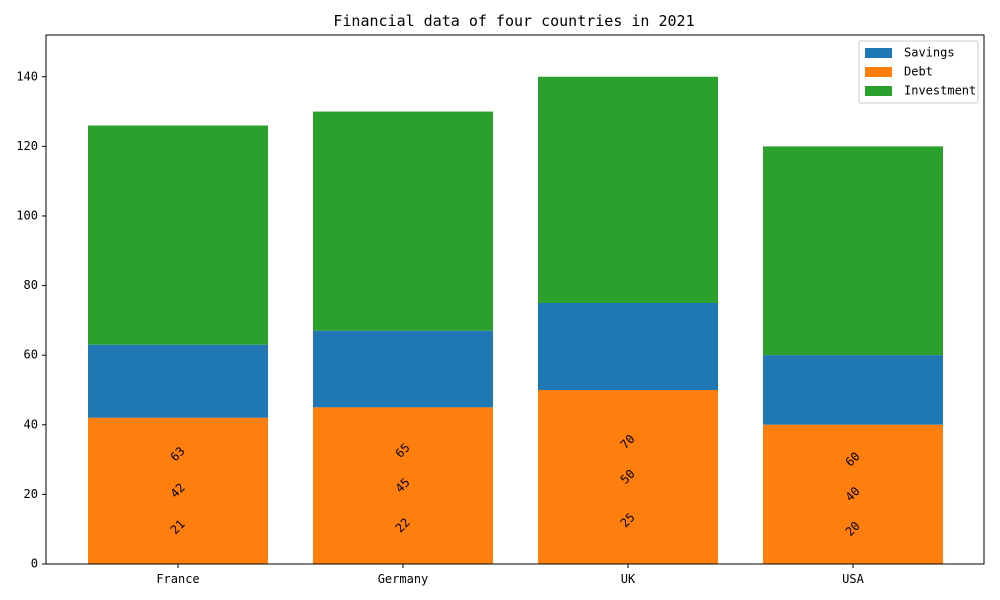 This screenshot has height=600, width=1000. I want to click on y-tick-label: 120, so click(27, 146).